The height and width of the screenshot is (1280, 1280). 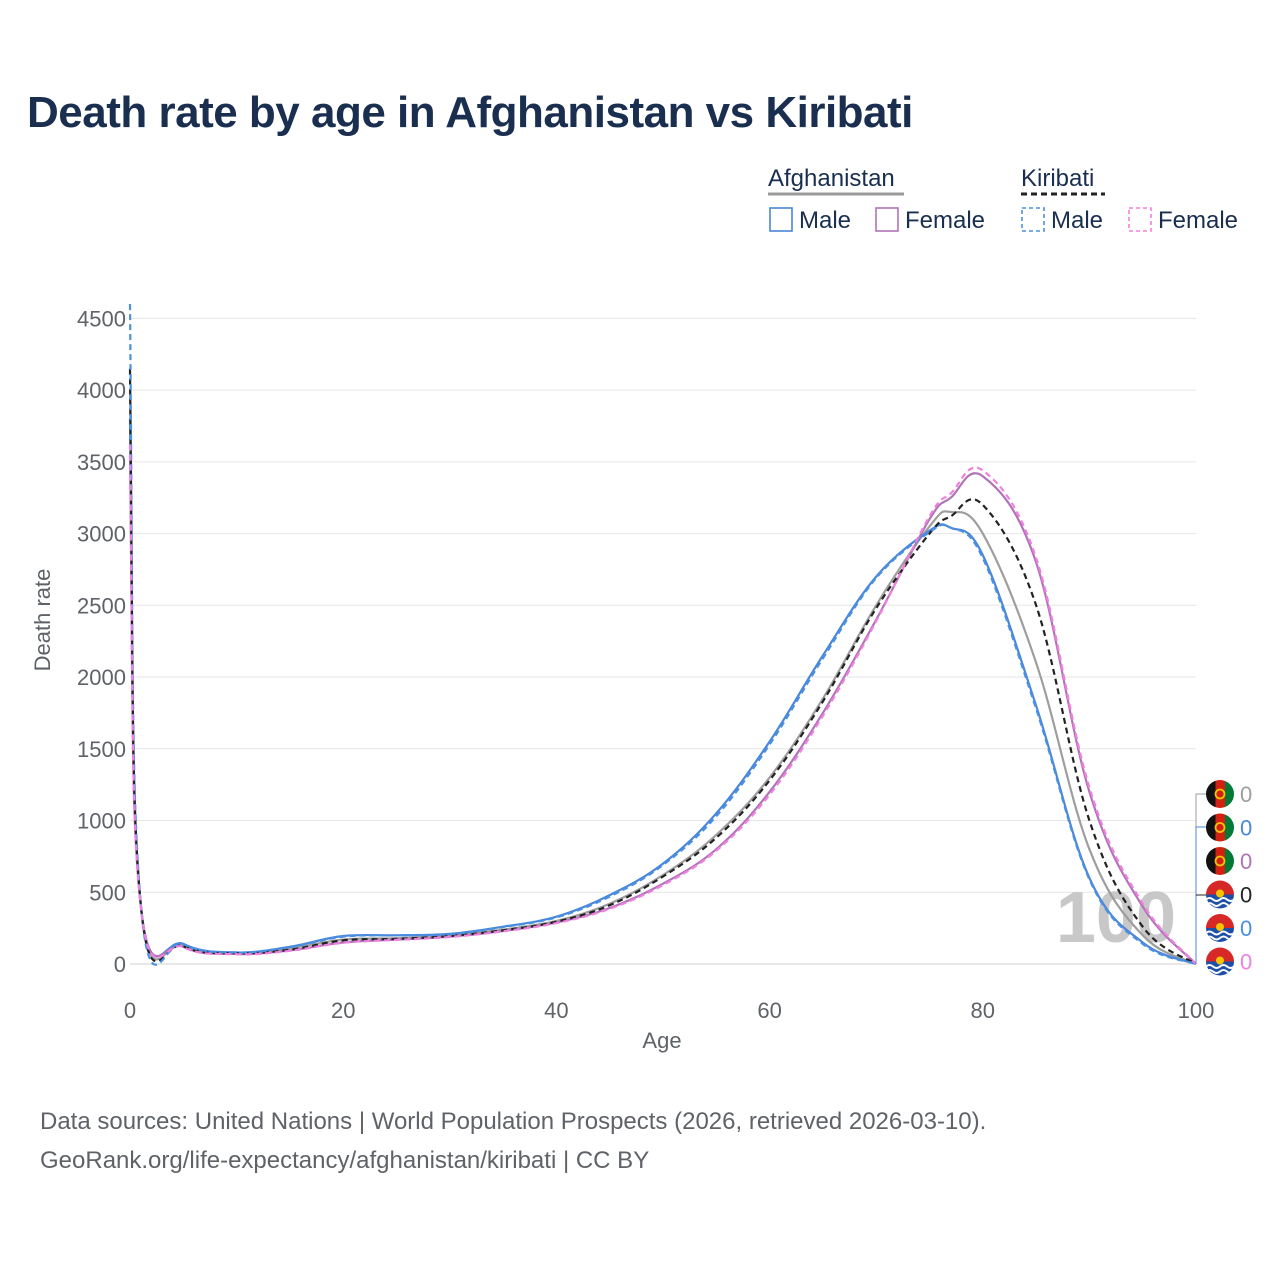 What do you see at coordinates (101, 821) in the screenshot?
I see `y-tick-label: 1000` at bounding box center [101, 821].